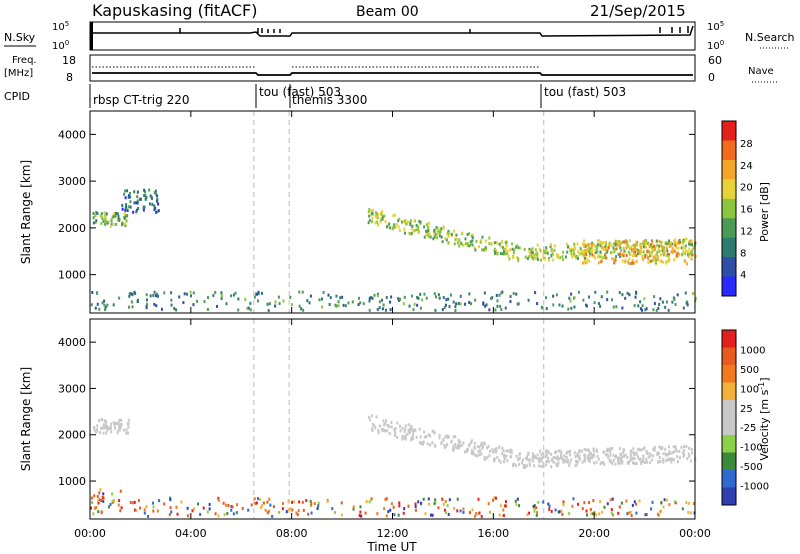  What do you see at coordinates (60, 26) in the screenshot?
I see `nsky-tick-top: 105` at bounding box center [60, 26].